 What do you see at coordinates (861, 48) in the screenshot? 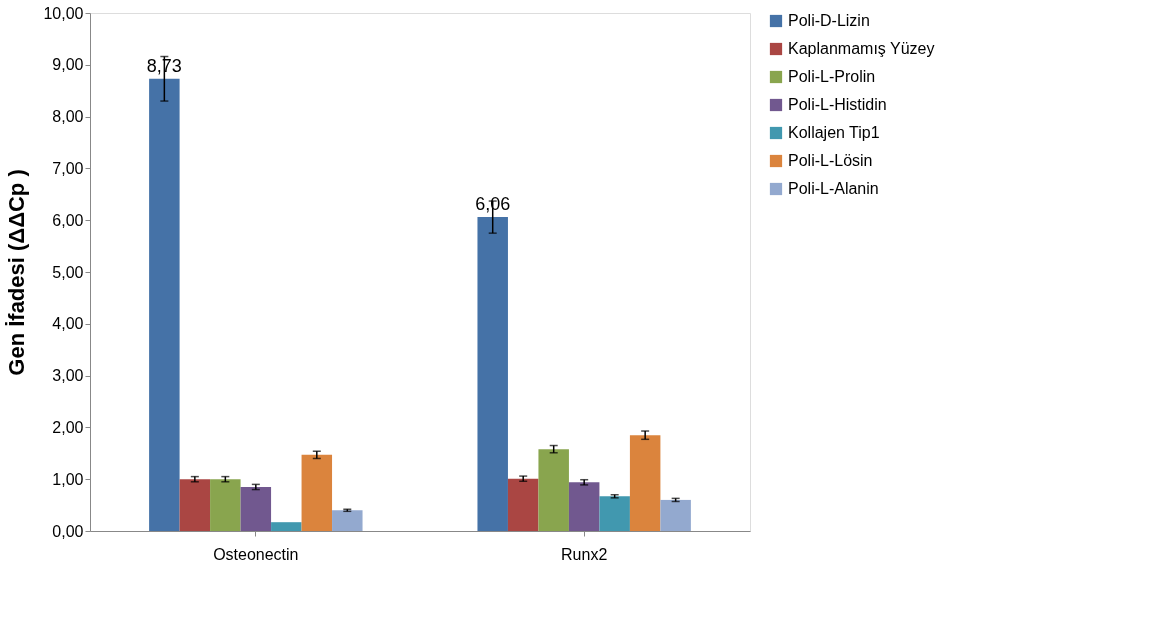
I see `legend-label: Kaplanmamış Yüzey` at bounding box center [861, 48].